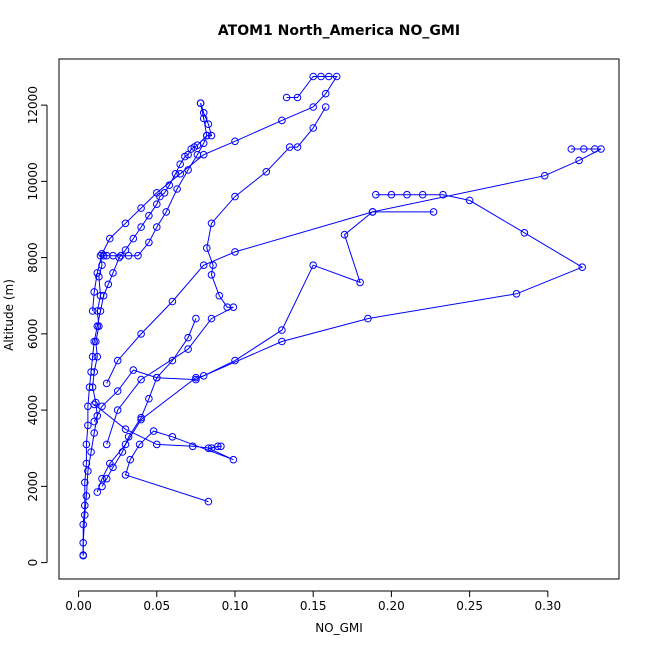 The image size is (650, 650). I want to click on x-tick-label: 0.20, so click(391, 606).